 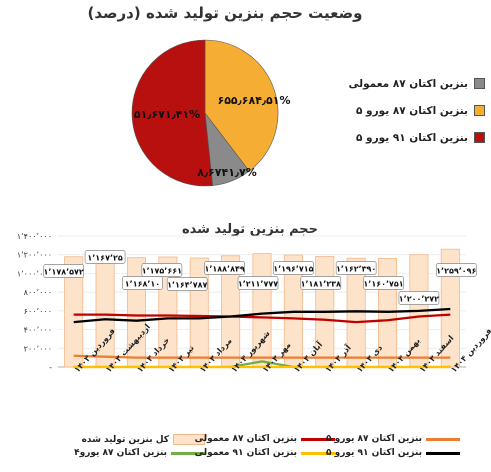 I want to click on y-tick-label: ۶۰۰٬۰۰۰, so click(x=38, y=311).